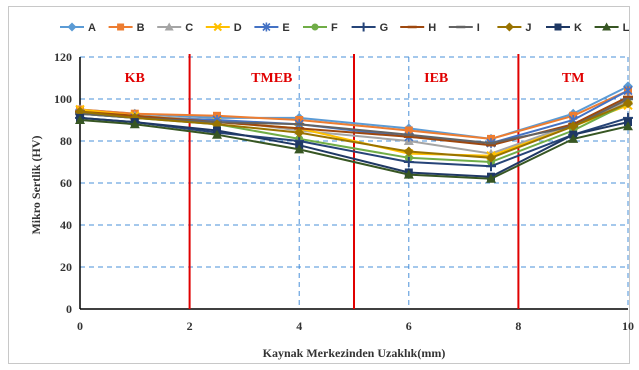 Image resolution: width=639 pixels, height=370 pixels. What do you see at coordinates (478, 28) in the screenshot?
I see `legend-label: I` at bounding box center [478, 28].